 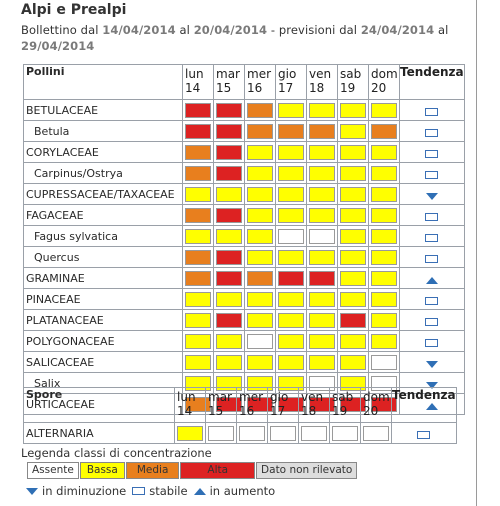 What do you see at coordinates (242, 491) in the screenshot?
I see `trend-up-label: in aumento` at bounding box center [242, 491].